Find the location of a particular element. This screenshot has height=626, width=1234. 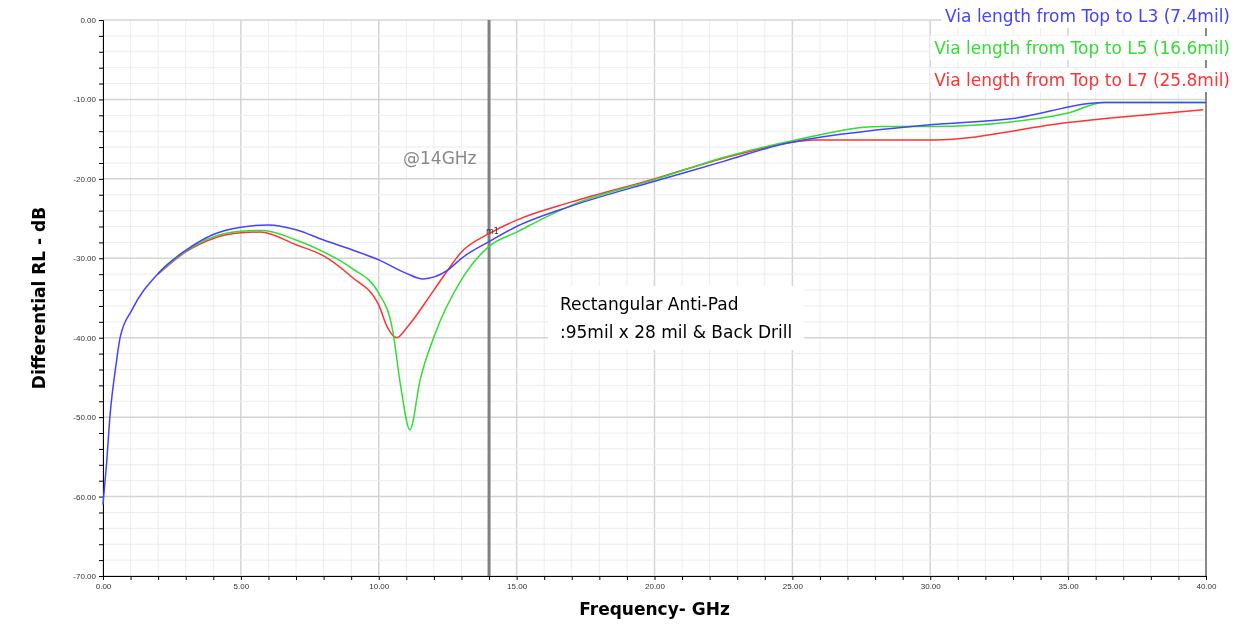

y-tick-label: -10.00 is located at coordinates (85, 100).